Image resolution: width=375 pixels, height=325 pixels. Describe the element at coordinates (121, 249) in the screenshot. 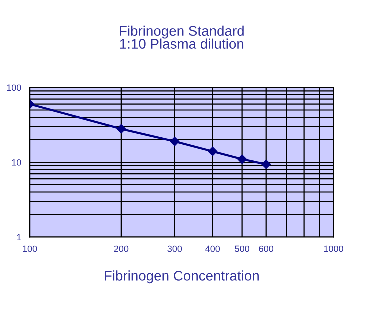

I see `x-tick-label: 200` at that location.